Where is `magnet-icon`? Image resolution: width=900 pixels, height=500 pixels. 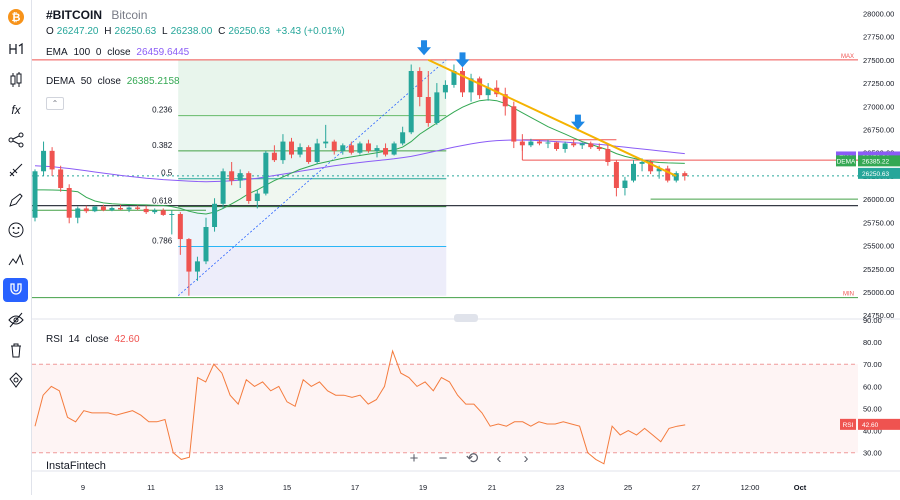 magnet-icon is located at coordinates (15, 290).